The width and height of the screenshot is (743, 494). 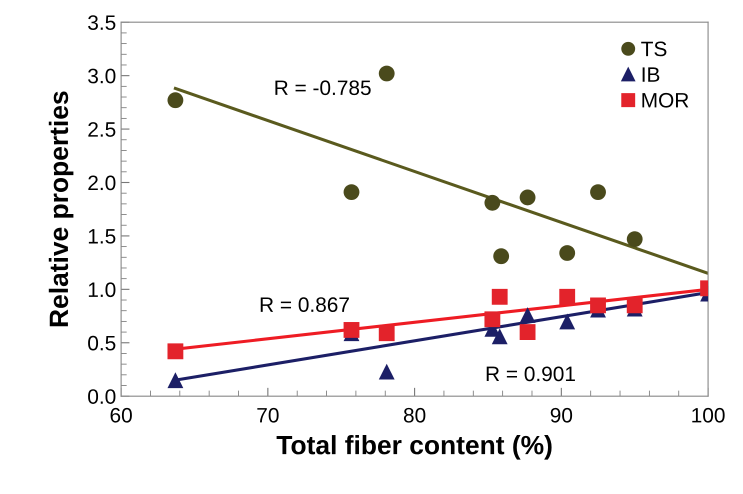 What do you see at coordinates (102, 236) in the screenshot?
I see `y-tick-label: 1.5` at bounding box center [102, 236].